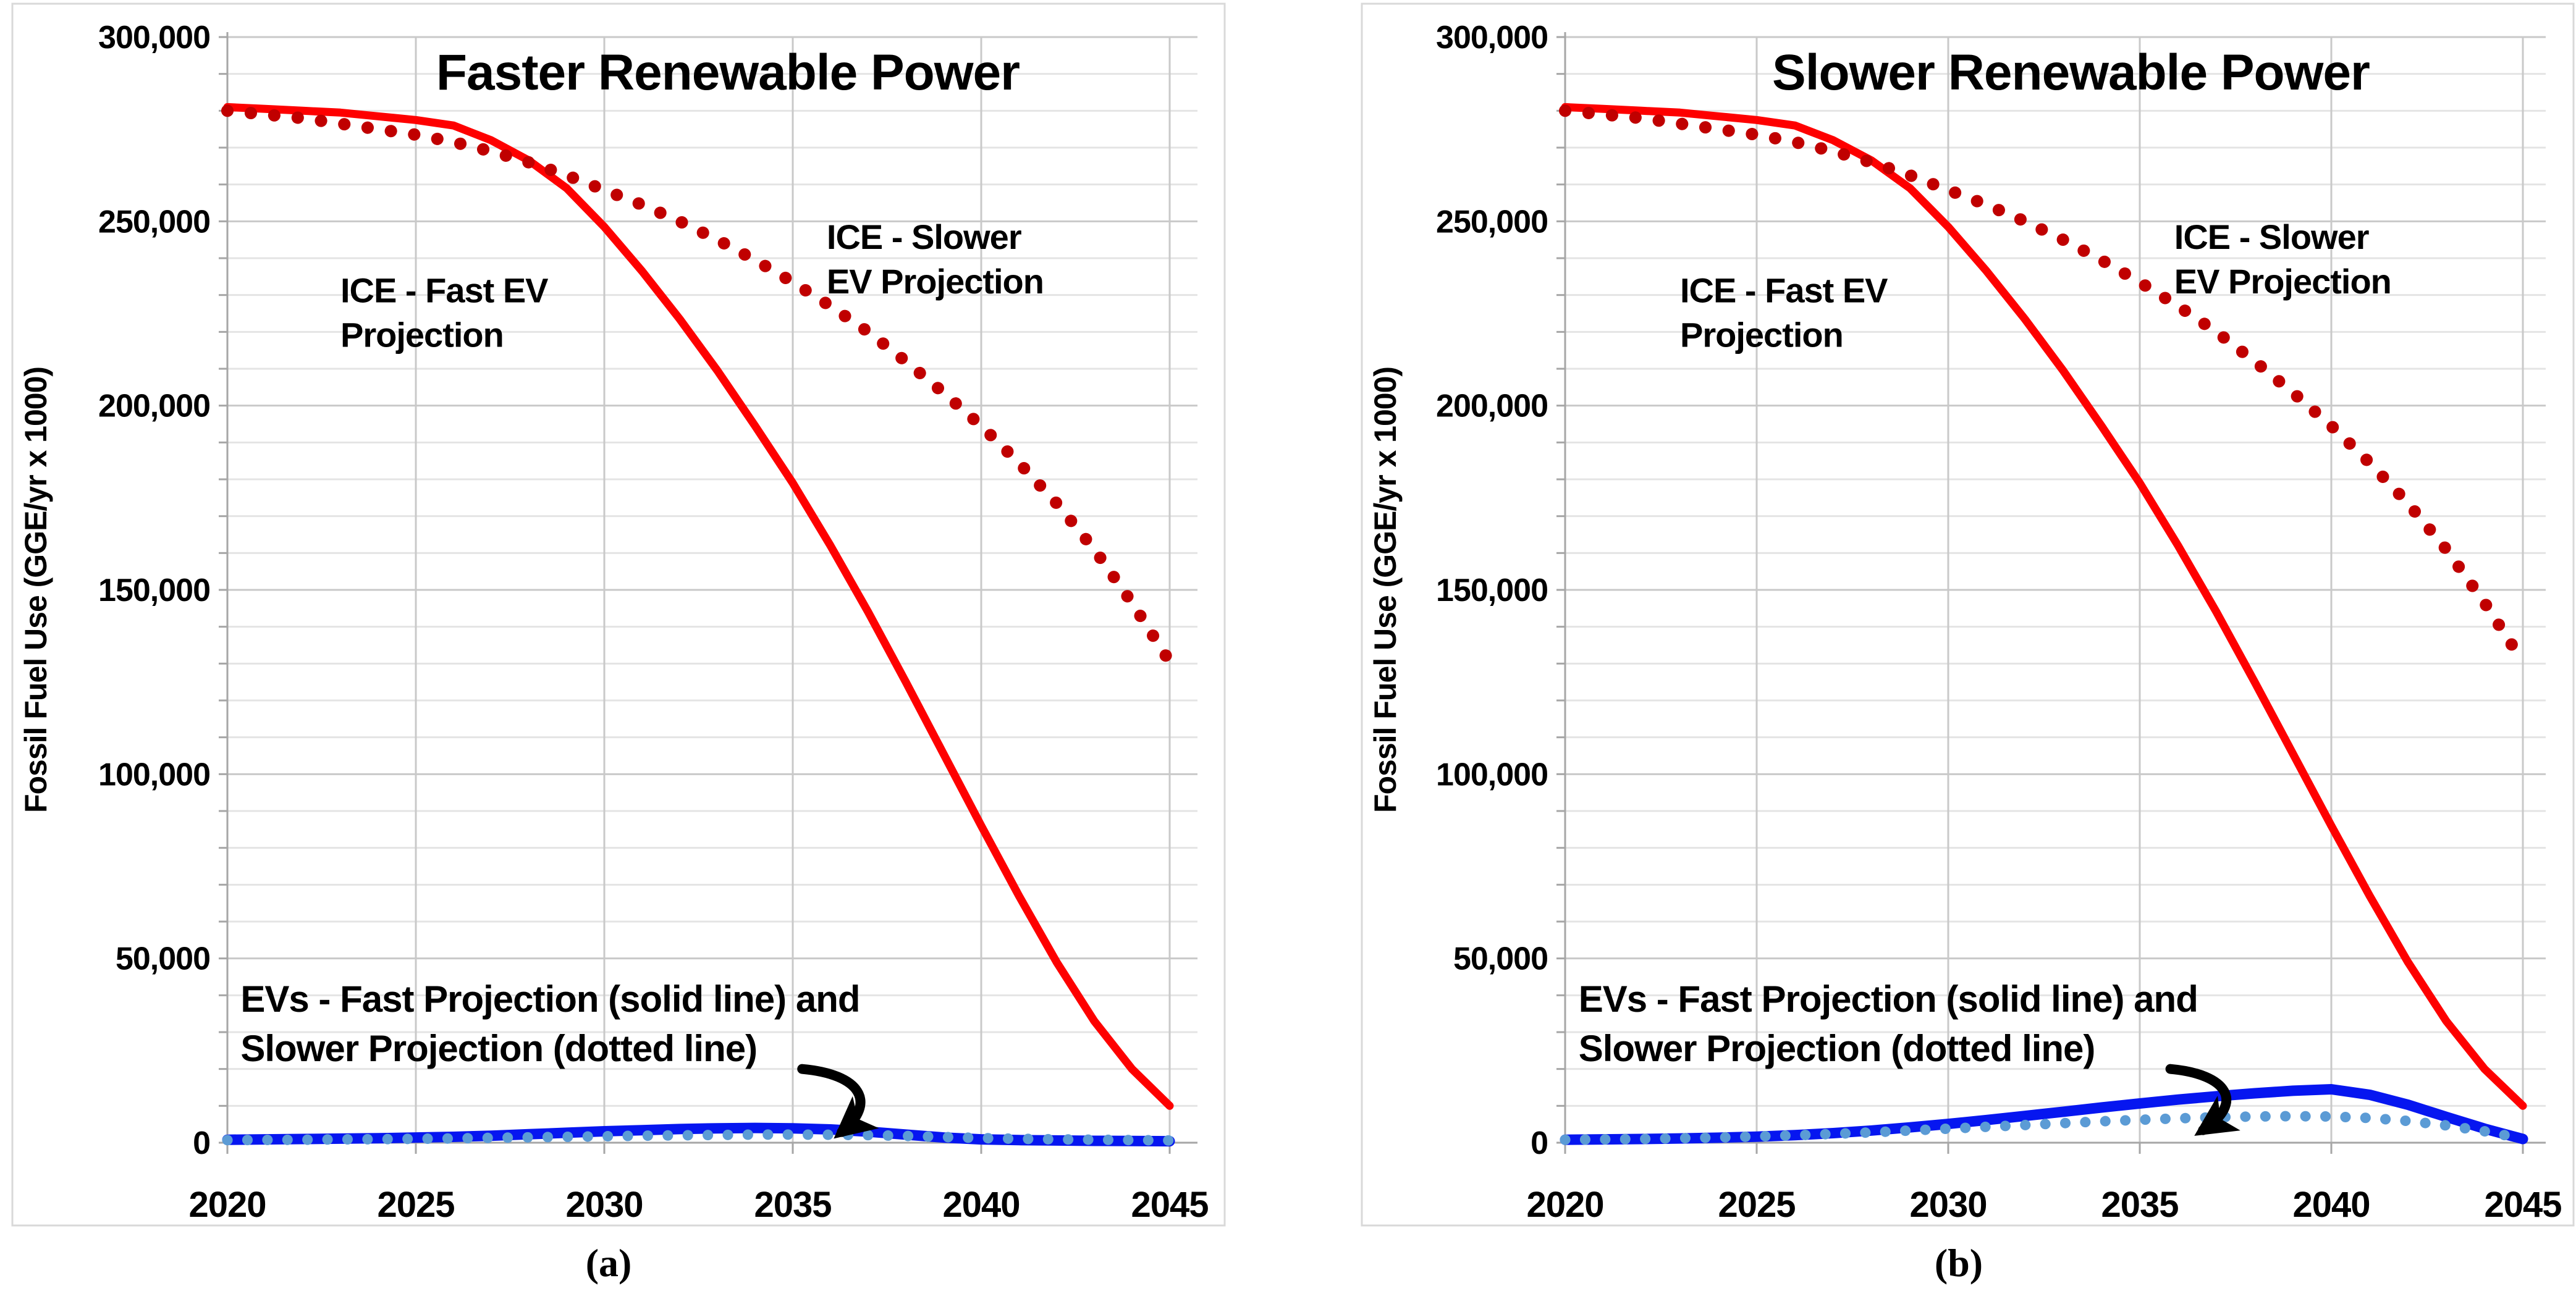  Describe the element at coordinates (1958, 1263) in the screenshot. I see `caption-b: (b)` at that location.